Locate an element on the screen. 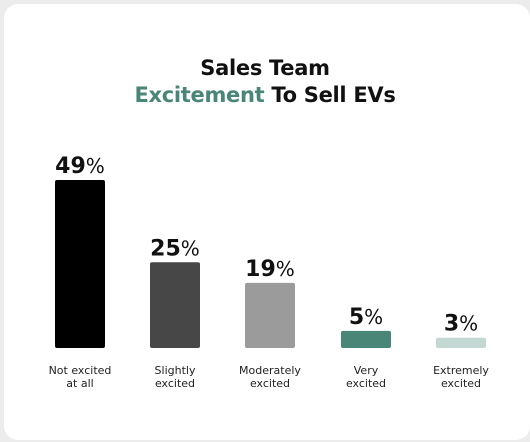  chart-title-rest: To Sell EVs is located at coordinates (330, 95).